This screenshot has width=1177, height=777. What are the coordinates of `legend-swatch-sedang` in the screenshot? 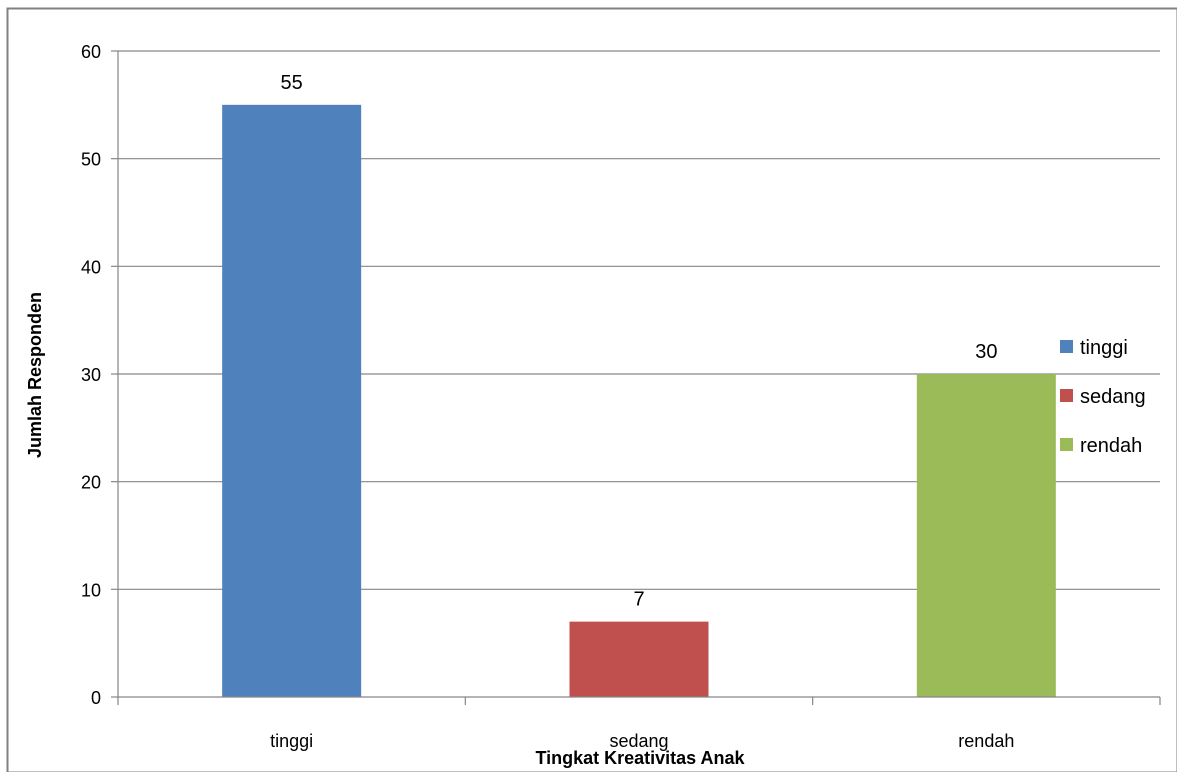 It's located at (1066, 395).